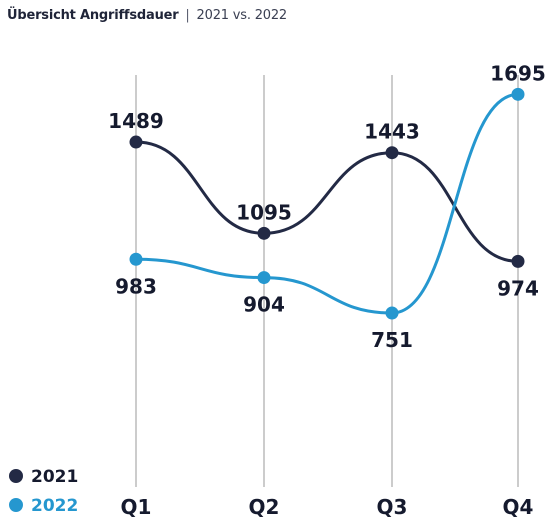 This screenshot has height=527, width=545. What do you see at coordinates (518, 507) in the screenshot?
I see `x-tick-q4: Q4` at bounding box center [518, 507].